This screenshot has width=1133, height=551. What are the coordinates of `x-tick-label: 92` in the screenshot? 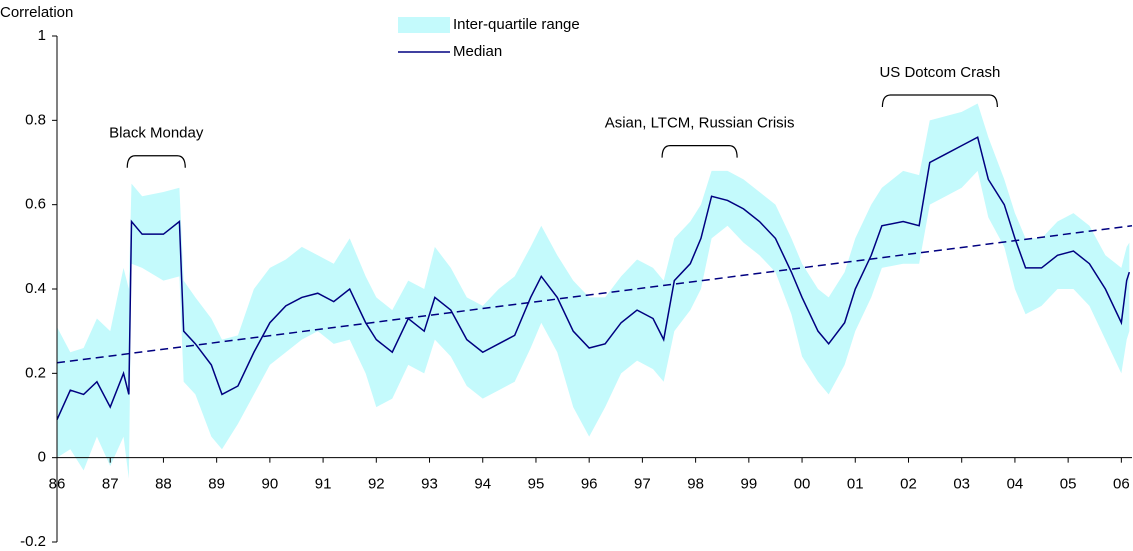 It's located at (376, 484).